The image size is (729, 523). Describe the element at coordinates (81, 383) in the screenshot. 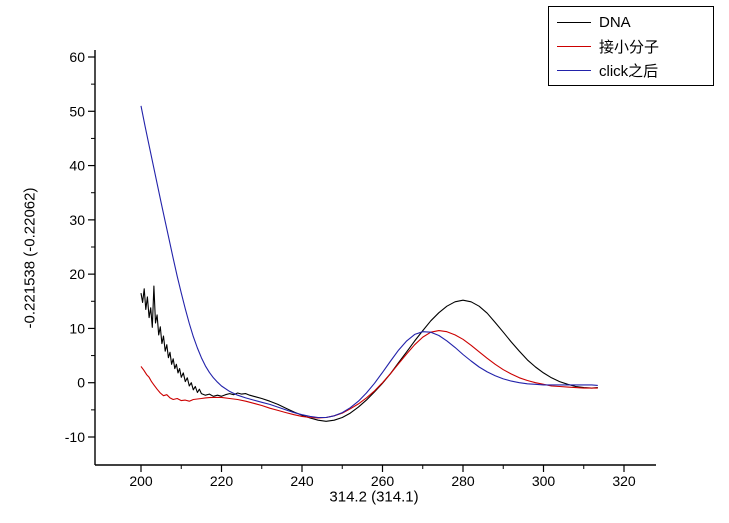

I see `y-tick-label: 0` at that location.